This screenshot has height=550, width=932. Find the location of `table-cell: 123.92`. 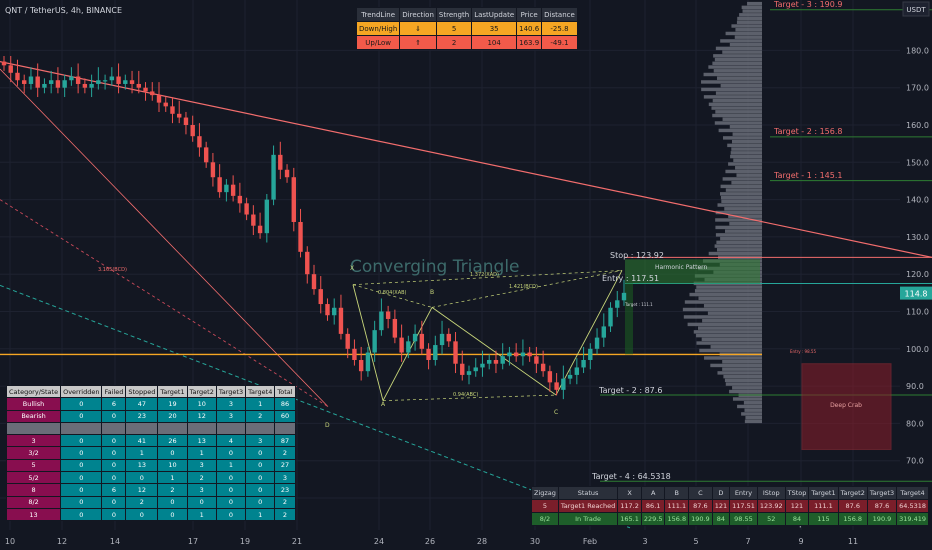

table-cell: 123.92 is located at coordinates (771, 506).